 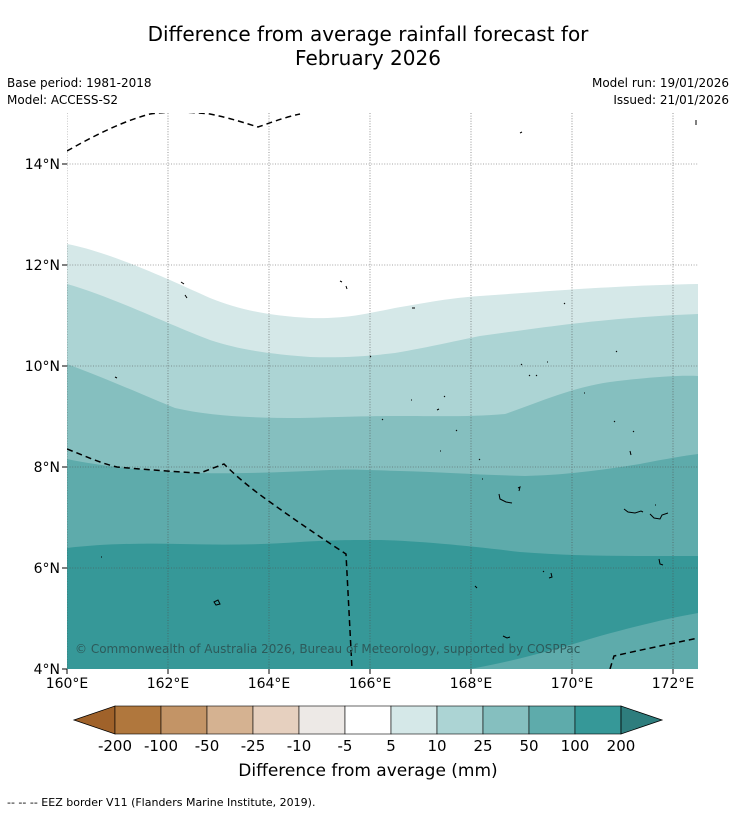 I want to click on eez-border-west, so click(x=210, y=558).